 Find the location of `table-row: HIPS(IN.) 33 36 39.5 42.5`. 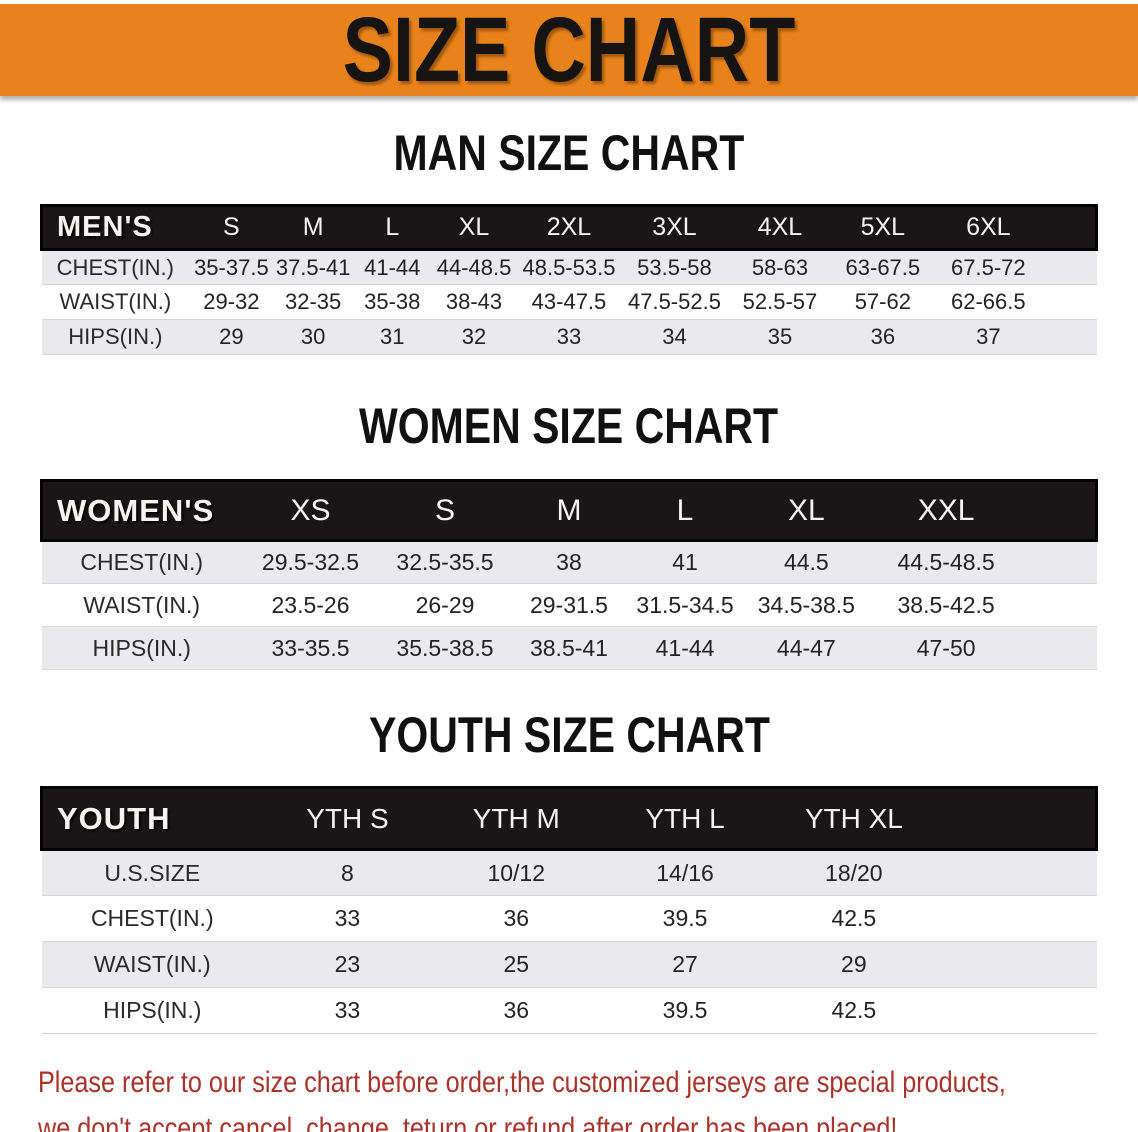

table-row: HIPS(IN.) 33 36 39.5 42.5 is located at coordinates (569, 1010).